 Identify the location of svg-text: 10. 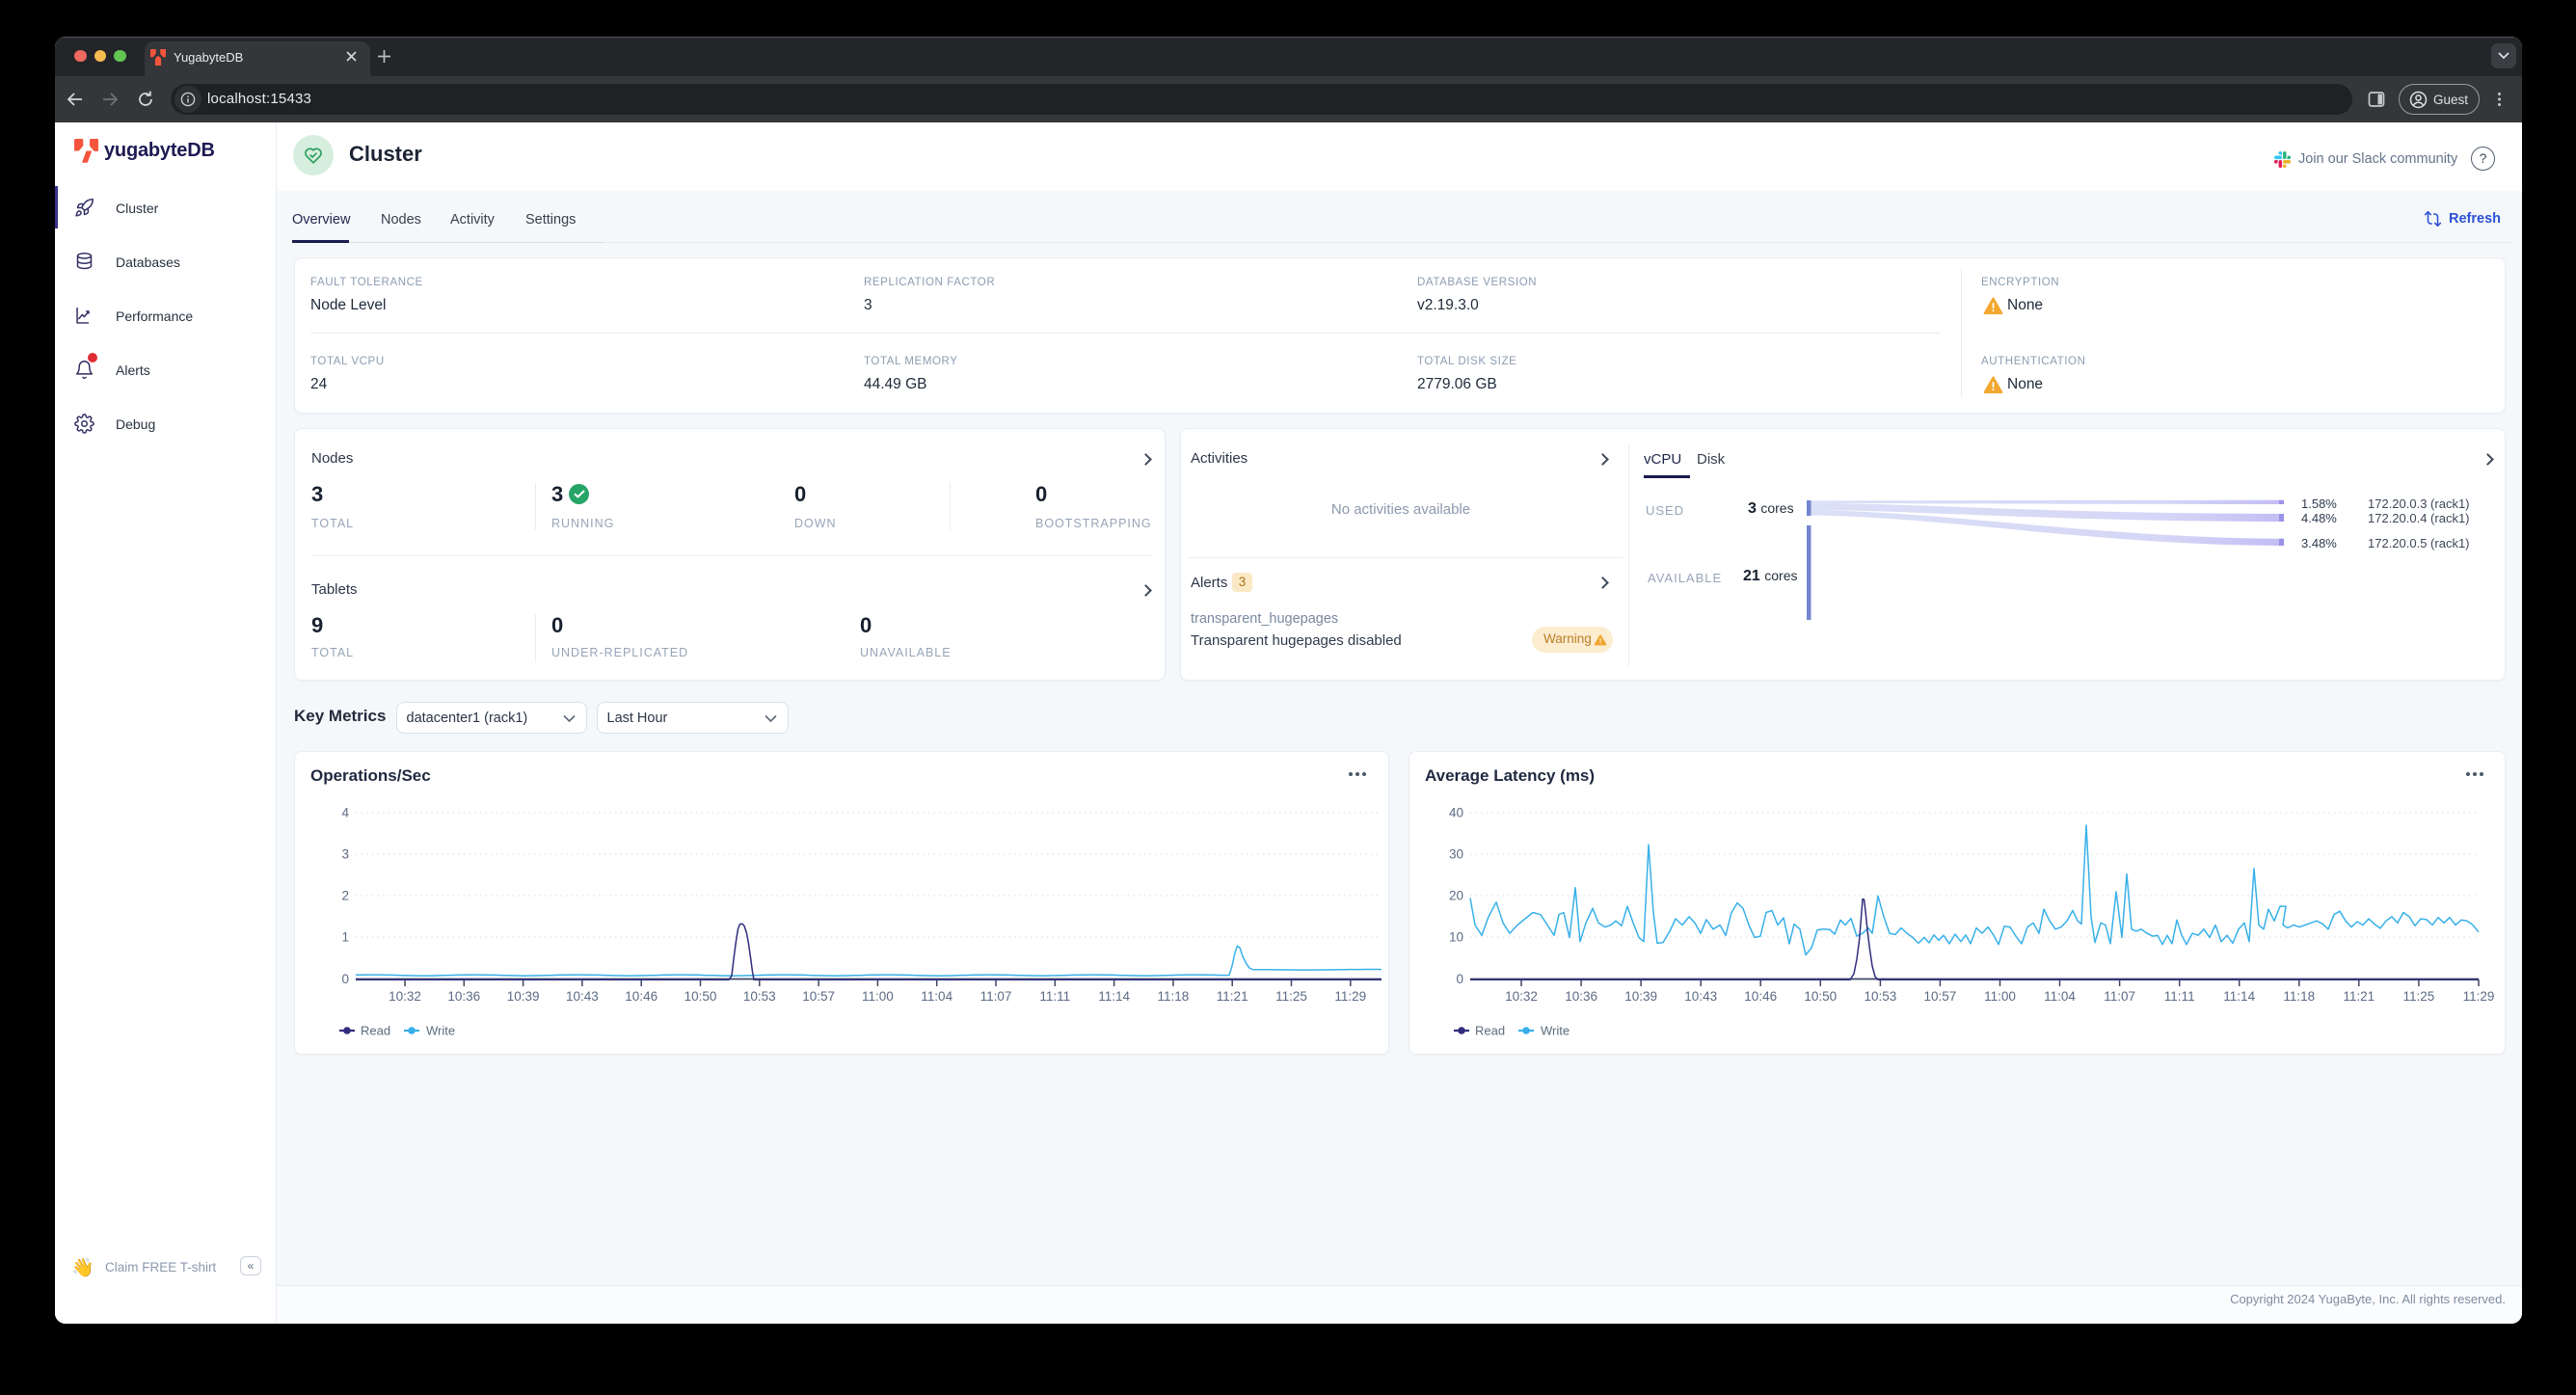
(1456, 937).